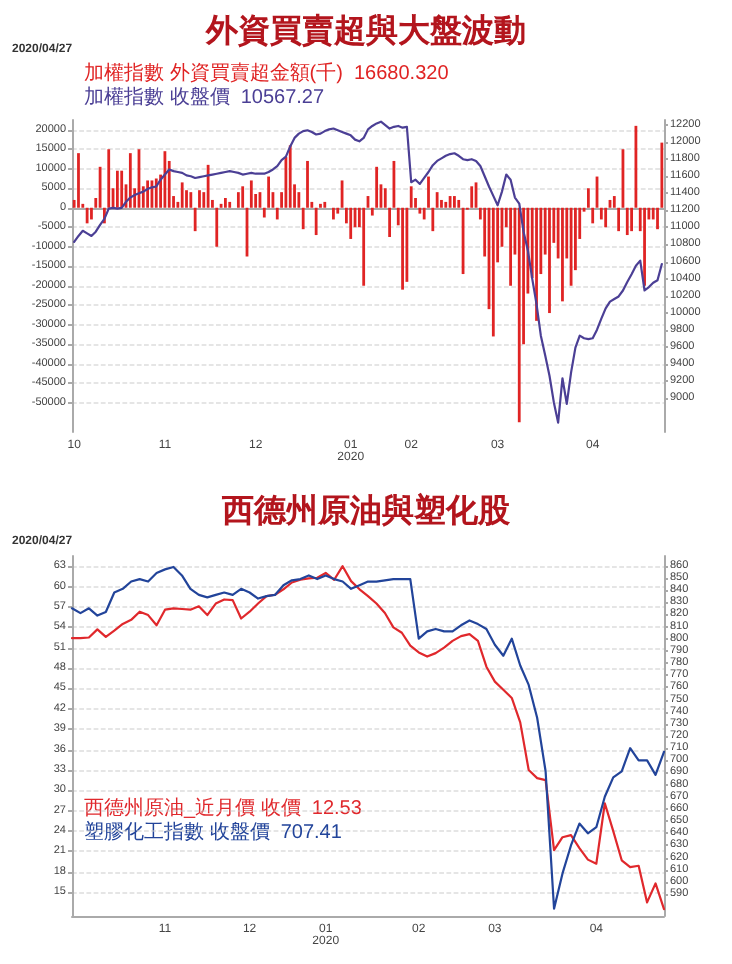 The height and width of the screenshot is (964, 732). What do you see at coordinates (267, 73) in the screenshot?
I see `text: 加權指數 外資買賣超金額(千) 16680.320` at bounding box center [267, 73].